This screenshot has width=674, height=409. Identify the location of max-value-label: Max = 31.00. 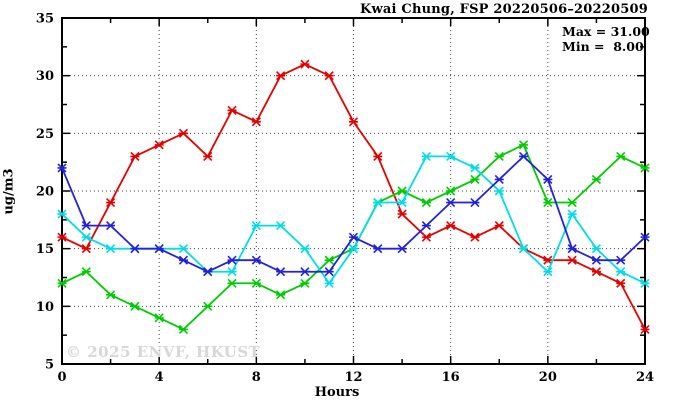
(606, 31).